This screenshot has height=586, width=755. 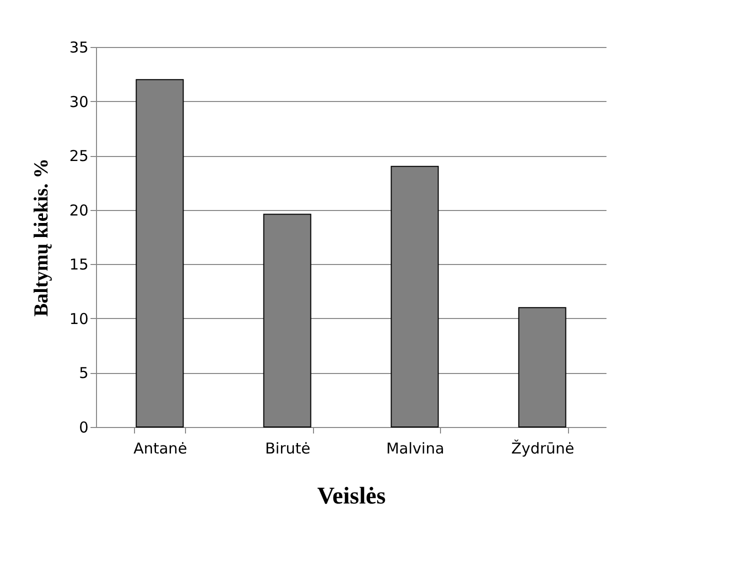 What do you see at coordinates (83, 373) in the screenshot?
I see `y-tick-label: 5` at bounding box center [83, 373].